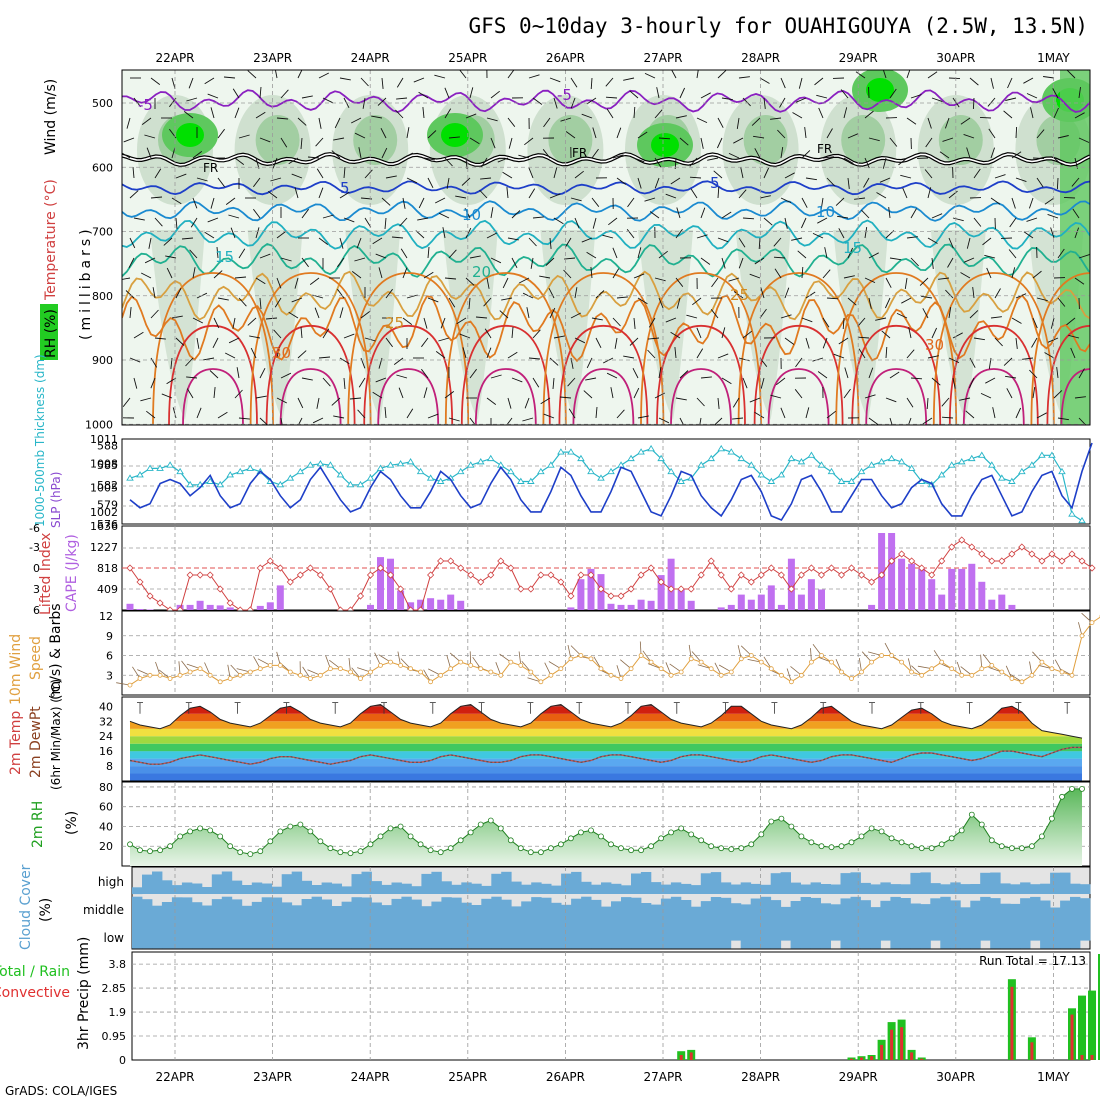 This screenshot has height=1100, width=1100. Describe the element at coordinates (565, 1077) in the screenshot. I see `date-label-bottom: 26APR` at that location.